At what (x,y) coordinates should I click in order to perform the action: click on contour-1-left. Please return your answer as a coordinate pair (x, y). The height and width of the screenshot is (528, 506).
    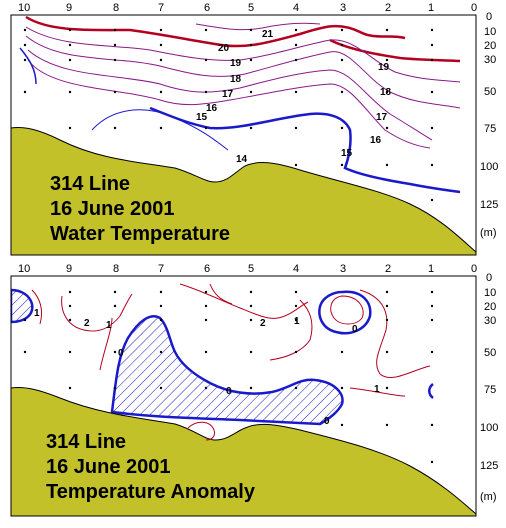
    Looking at the image, I should click on (37, 307).